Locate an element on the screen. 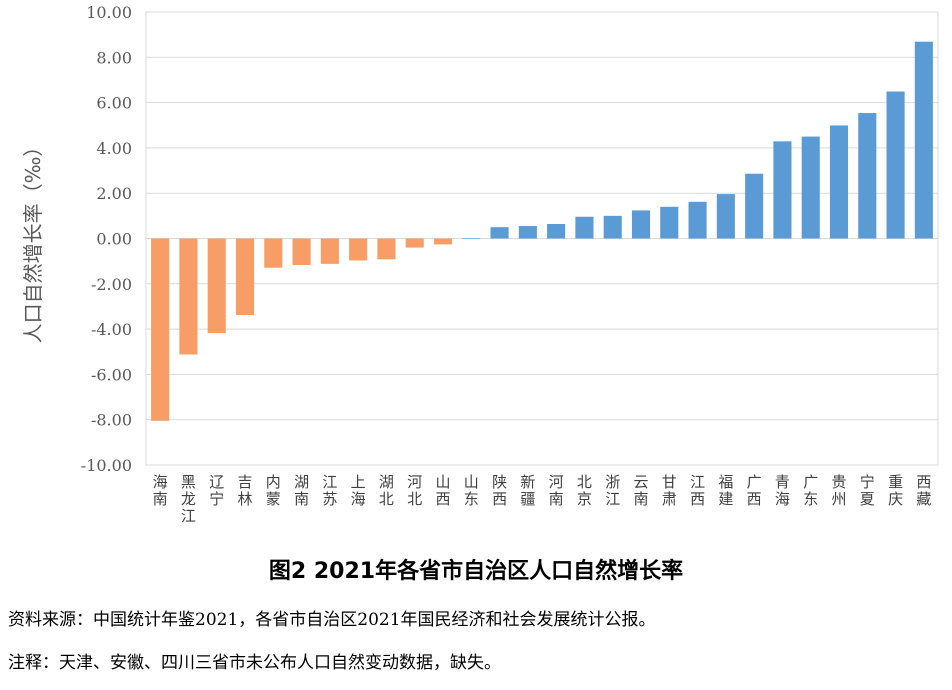  x-tick-label: 河南 is located at coordinates (556, 490).